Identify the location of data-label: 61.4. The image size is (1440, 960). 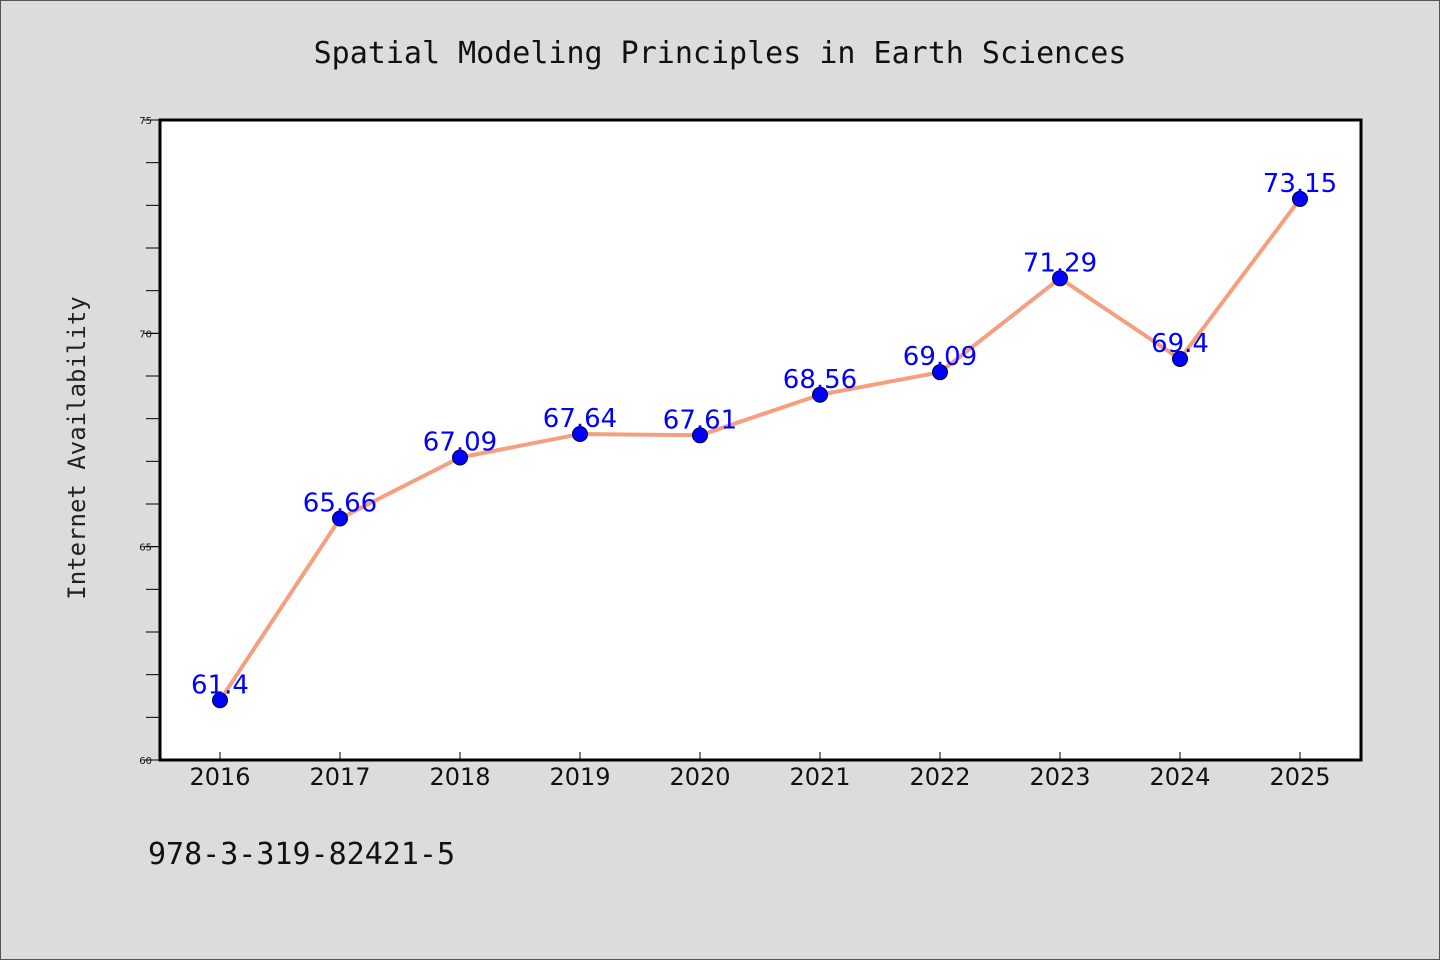
(220, 685).